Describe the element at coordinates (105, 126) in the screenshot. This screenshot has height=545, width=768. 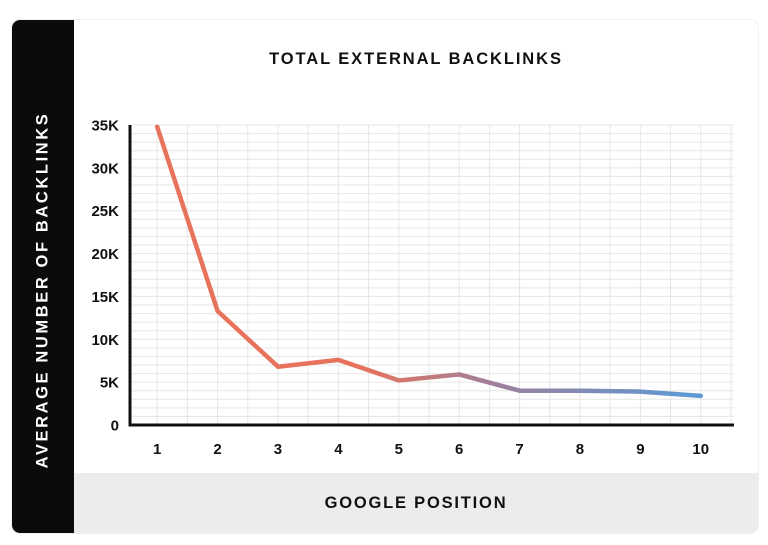
I see `y-tick-label: 35K` at that location.